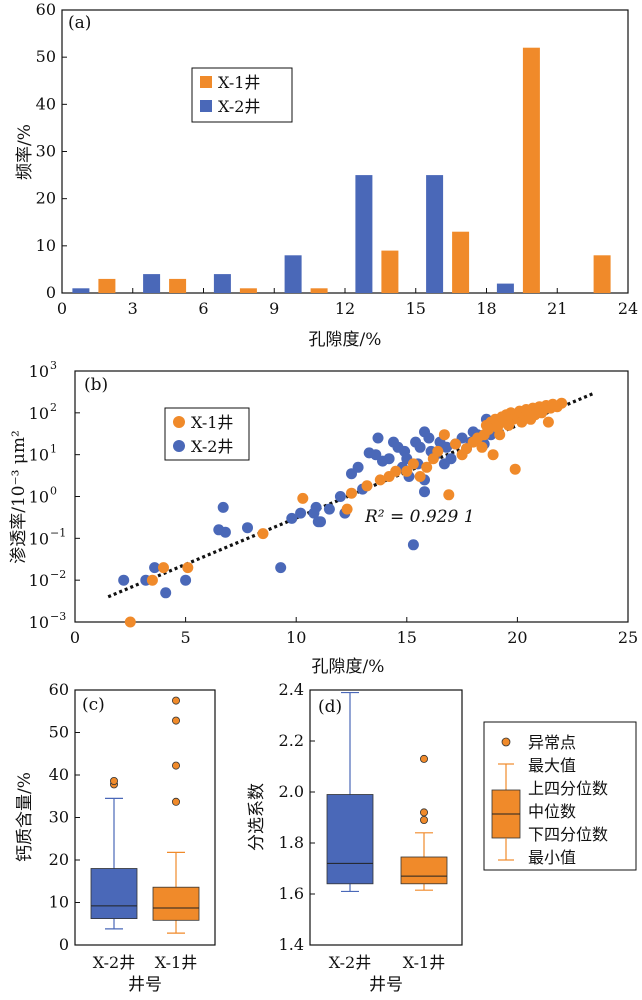 Image resolution: width=642 pixels, height=1000 pixels. What do you see at coordinates (552, 742) in the screenshot?
I see `box-legend-outlier: 异常点` at bounding box center [552, 742].